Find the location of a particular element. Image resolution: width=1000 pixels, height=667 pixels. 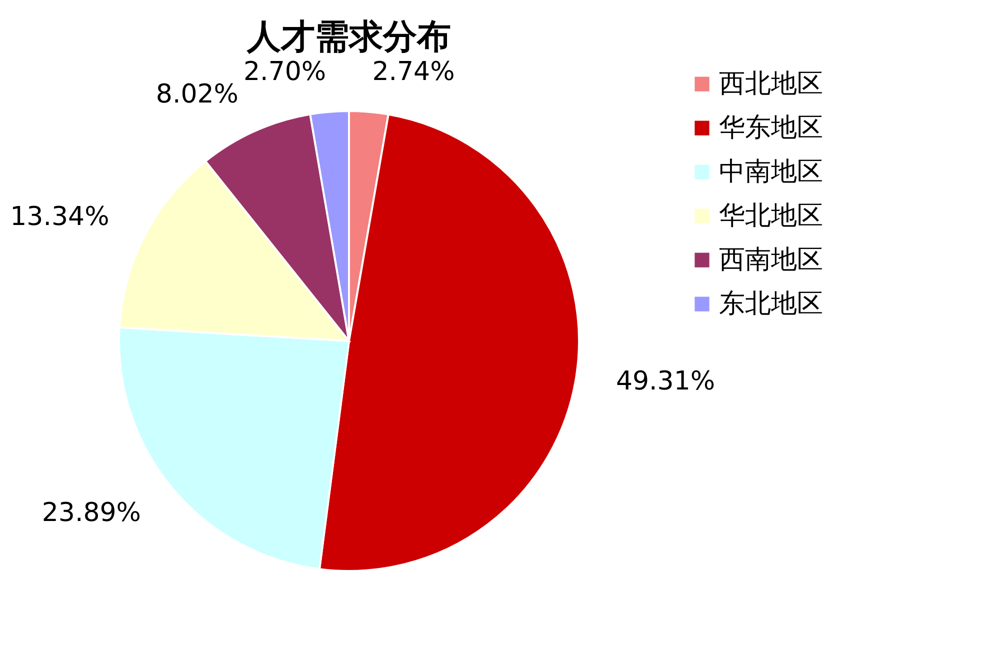

legend-label: 华东地区 is located at coordinates (771, 128).